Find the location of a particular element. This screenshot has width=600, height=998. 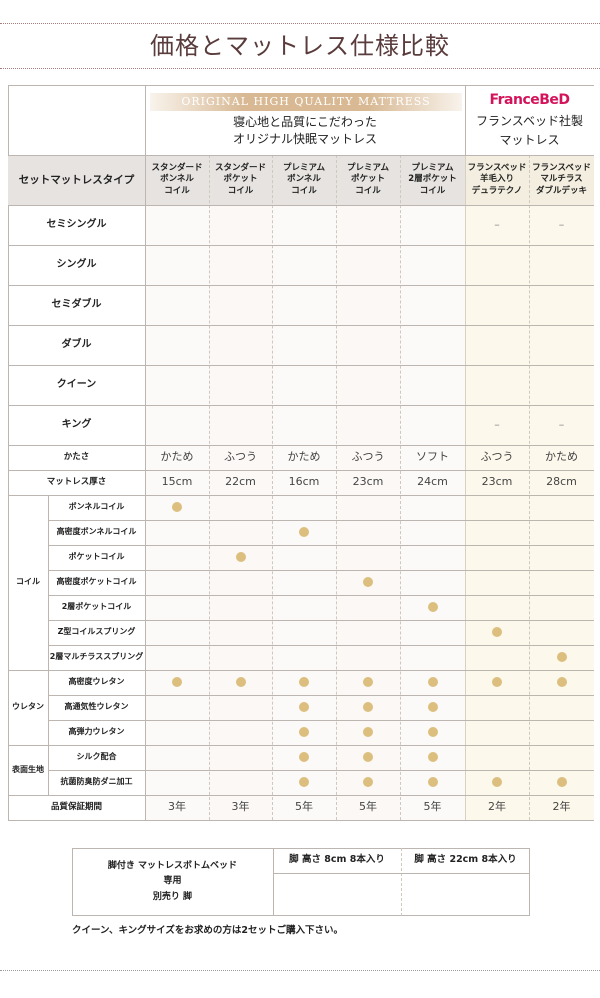

feature-group-label: ウレタン is located at coordinates (28, 707).